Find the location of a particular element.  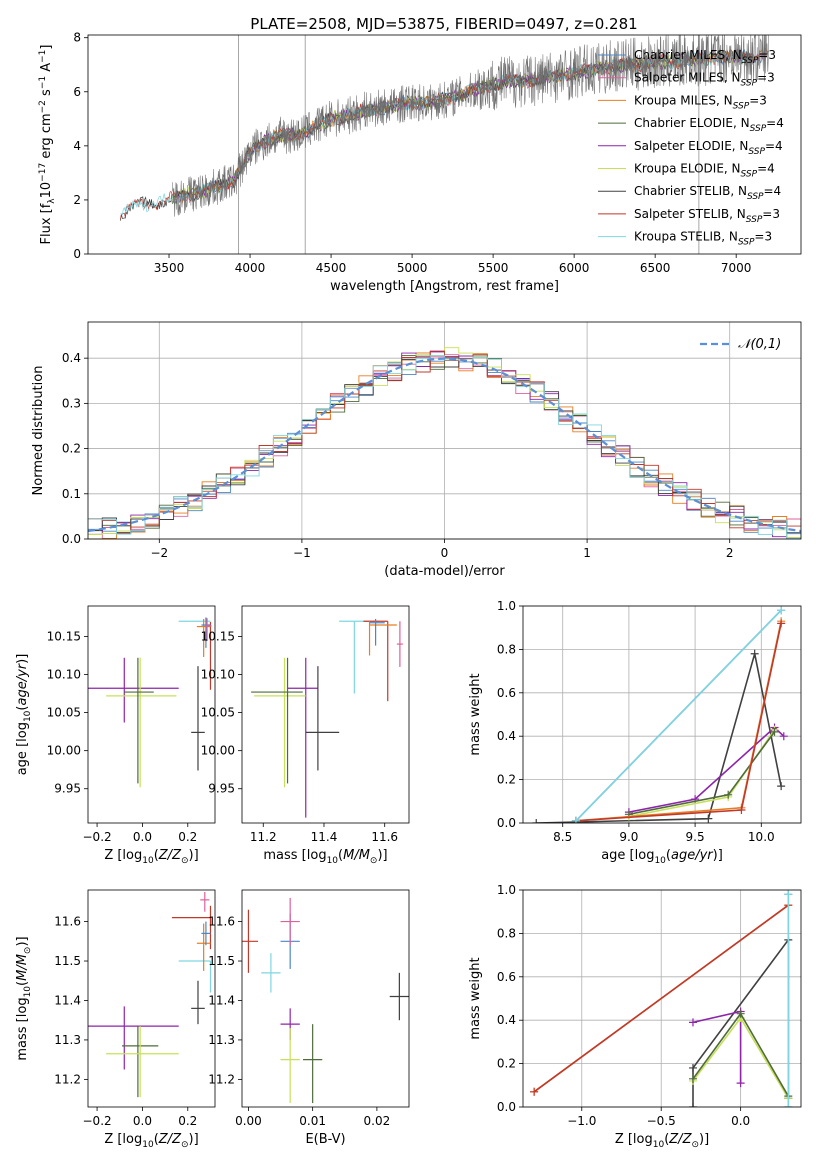

x-tick-label: 8.5 is located at coordinates (562, 837).